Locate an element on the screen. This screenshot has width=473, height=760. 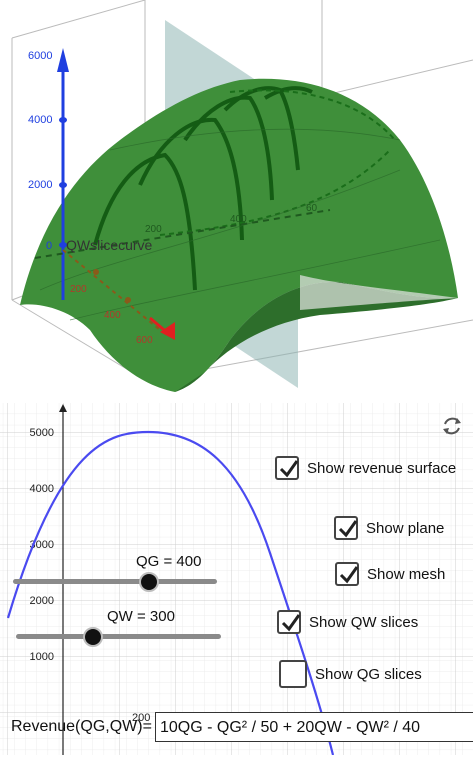
z-tick-label: 0 is located at coordinates (49, 246).